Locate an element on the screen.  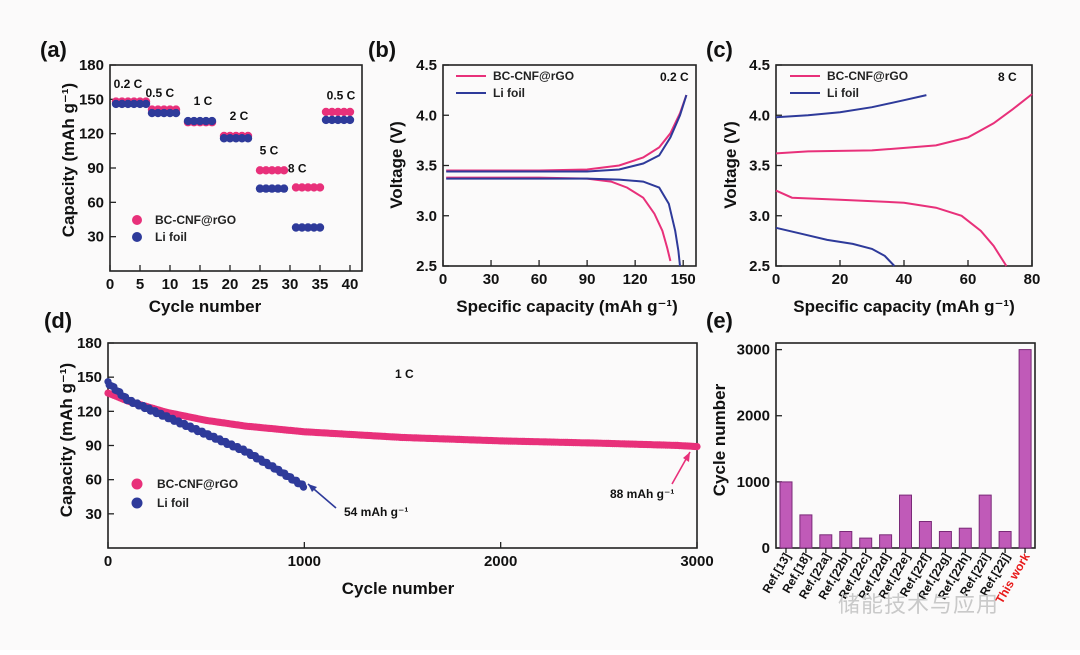
panel-c-letter: (c) is located at coordinates (719, 49).